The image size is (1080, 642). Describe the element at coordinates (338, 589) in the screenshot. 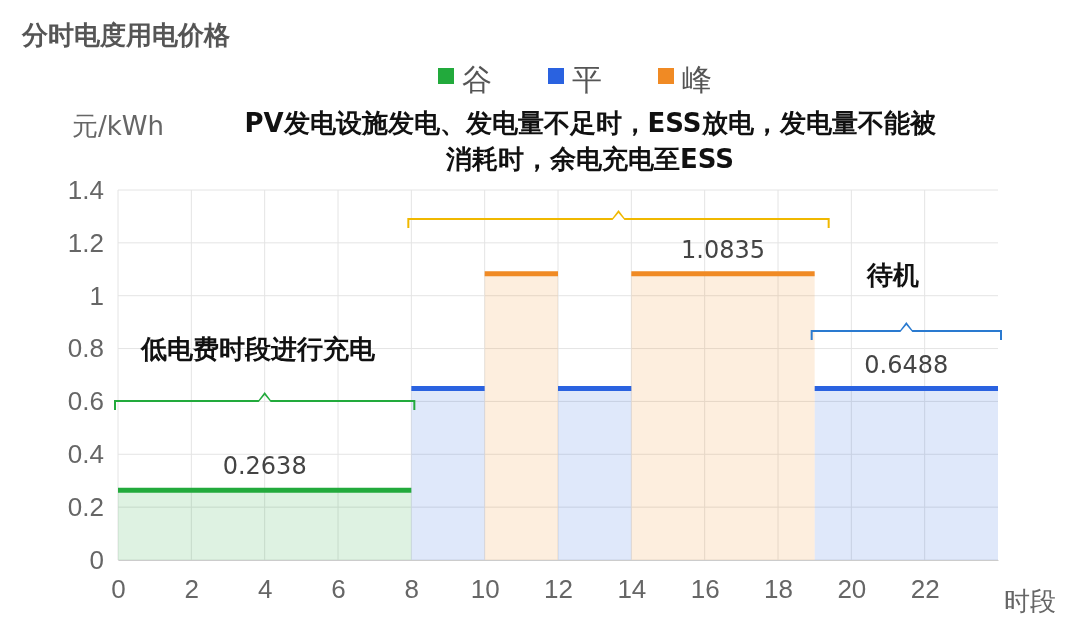

I see `x-tick-label: 6` at that location.